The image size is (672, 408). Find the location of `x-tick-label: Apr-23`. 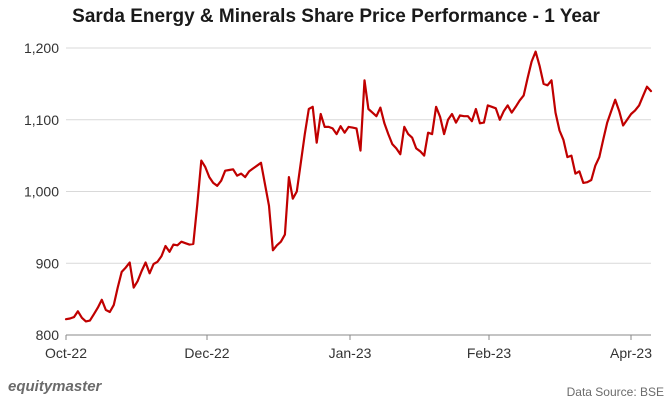

x-tick-label: Apr-23 is located at coordinates (631, 353).